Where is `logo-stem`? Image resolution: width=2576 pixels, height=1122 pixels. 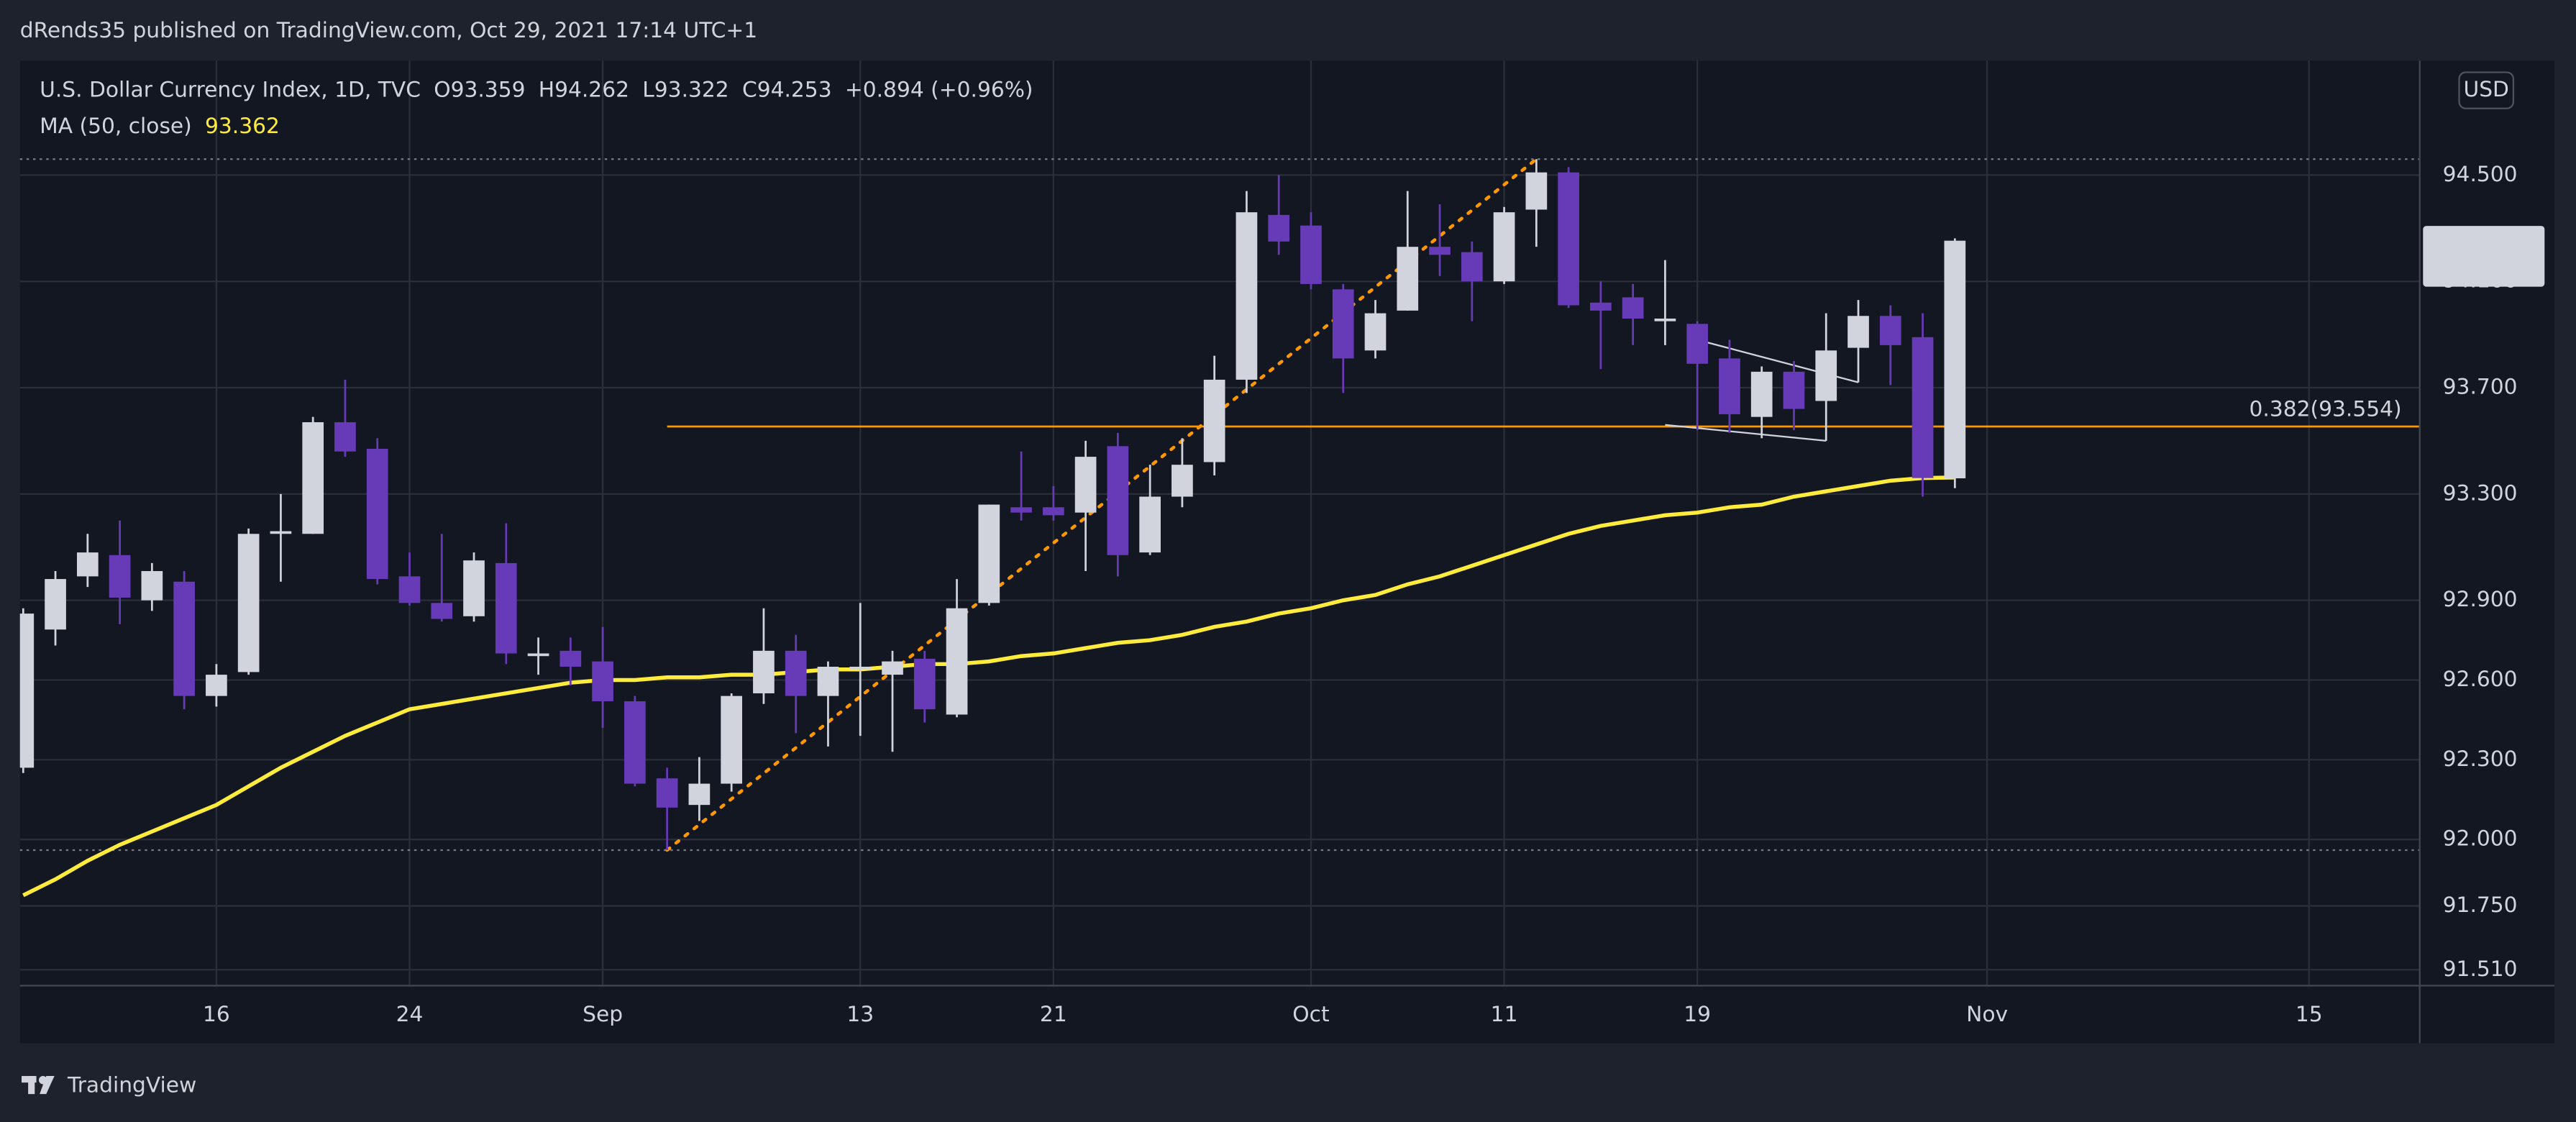 logo-stem is located at coordinates (31, 1085).